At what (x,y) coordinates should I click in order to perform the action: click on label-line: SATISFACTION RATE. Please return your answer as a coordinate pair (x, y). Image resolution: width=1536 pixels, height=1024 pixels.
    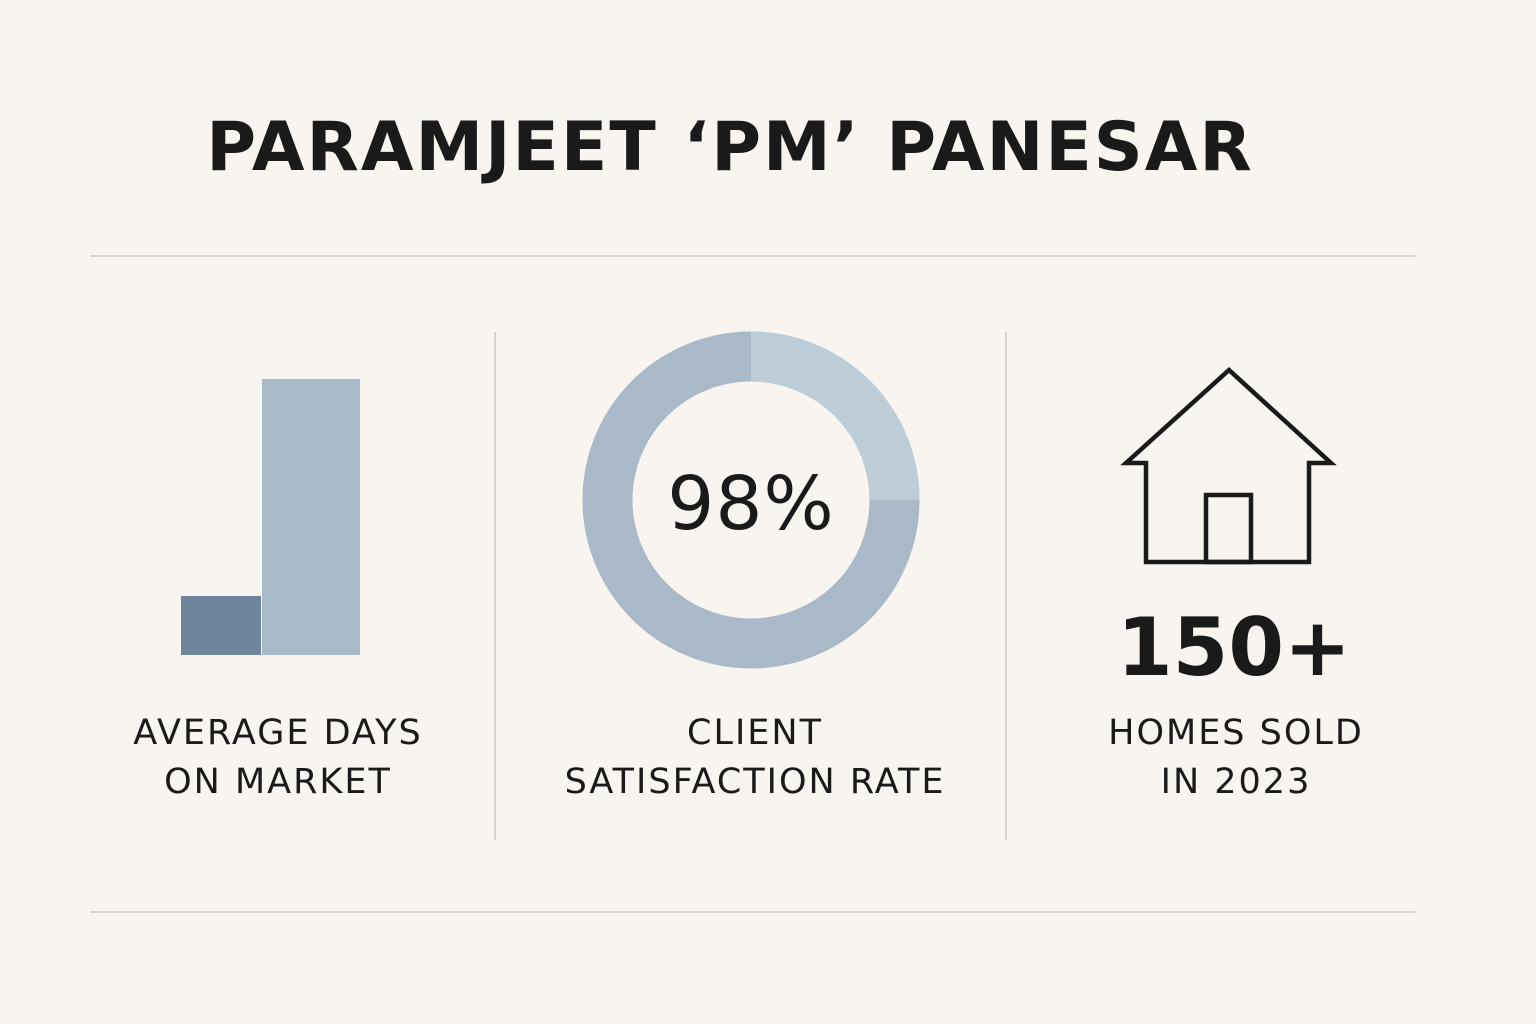
    Looking at the image, I should click on (755, 782).